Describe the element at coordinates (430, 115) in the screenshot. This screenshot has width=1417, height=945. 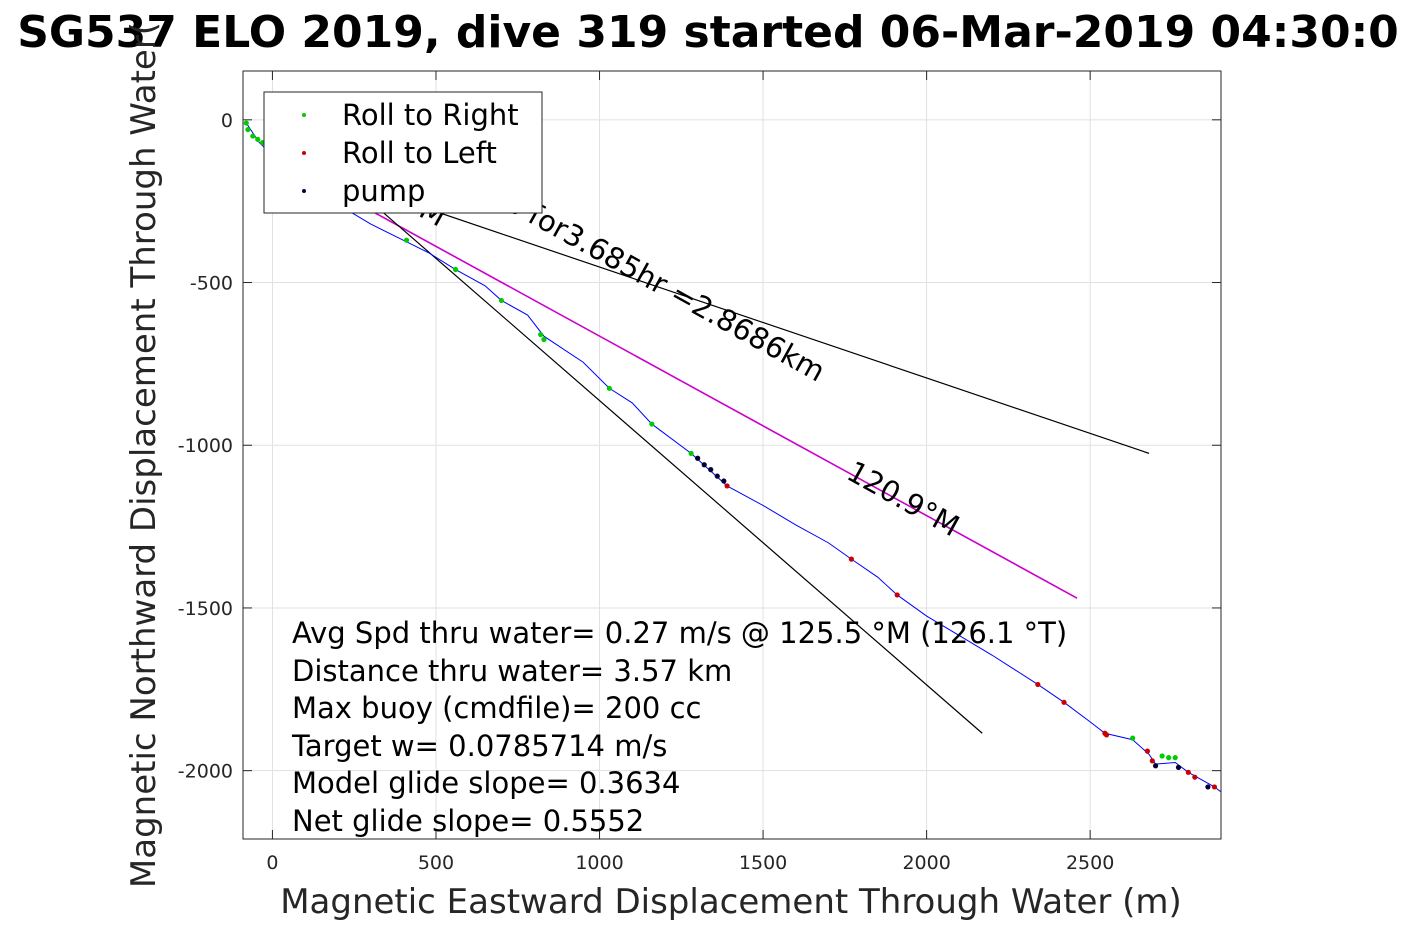
I see `legend-label-roll-right: Roll to Right` at that location.